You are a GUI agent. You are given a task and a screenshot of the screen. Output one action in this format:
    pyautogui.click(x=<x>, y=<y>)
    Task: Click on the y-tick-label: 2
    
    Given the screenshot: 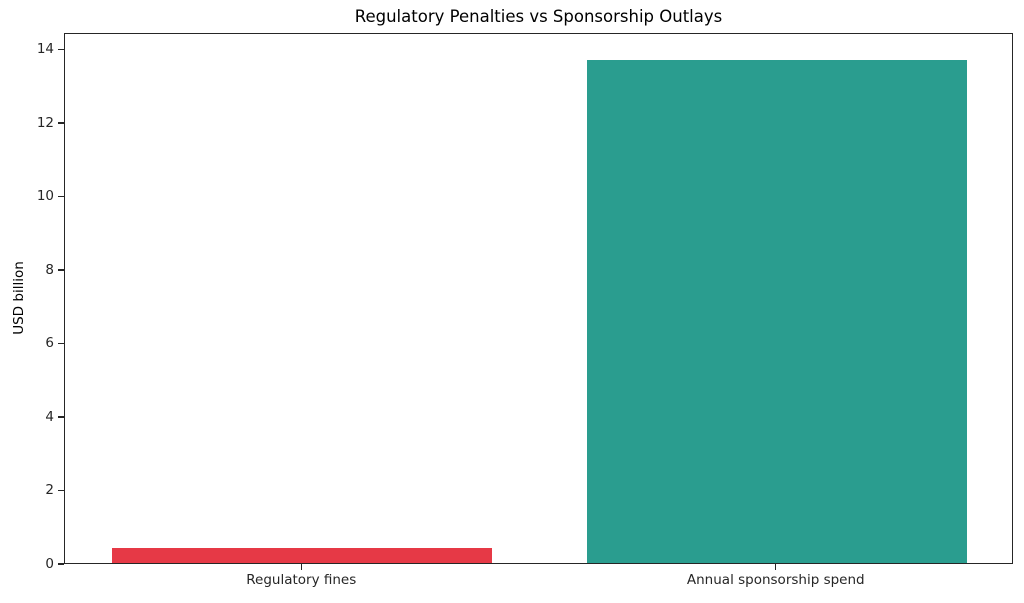 What is the action you would take?
    pyautogui.click(x=49, y=490)
    